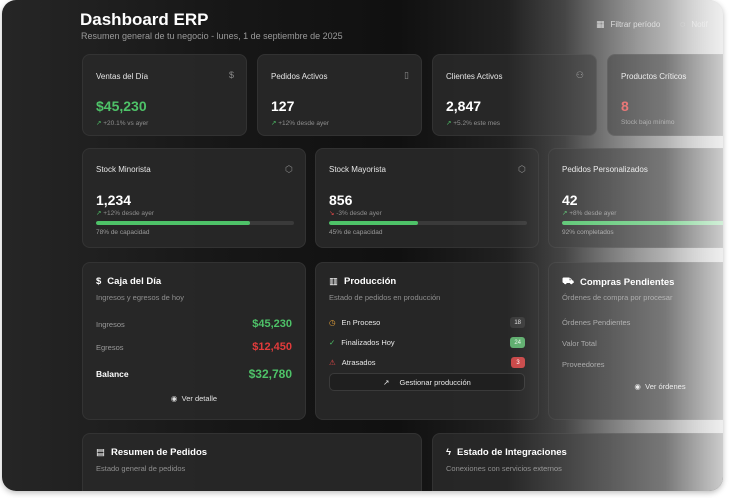 The height and width of the screenshot is (498, 743). Describe the element at coordinates (474, 76) in the screenshot. I see `kpi-label: Clientes Activos` at that location.